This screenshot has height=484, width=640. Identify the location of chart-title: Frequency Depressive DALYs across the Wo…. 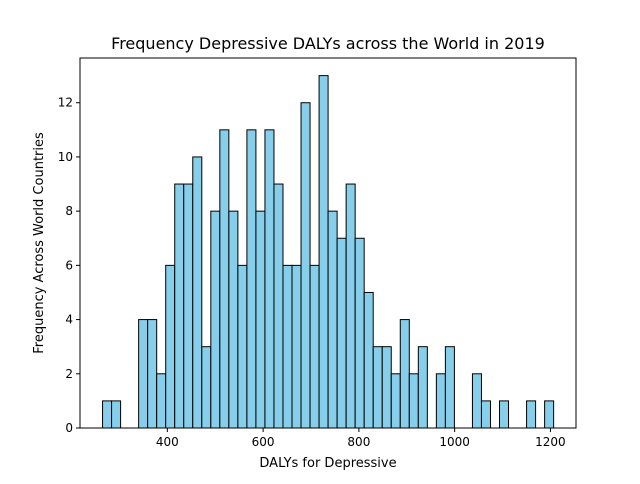
(328, 43).